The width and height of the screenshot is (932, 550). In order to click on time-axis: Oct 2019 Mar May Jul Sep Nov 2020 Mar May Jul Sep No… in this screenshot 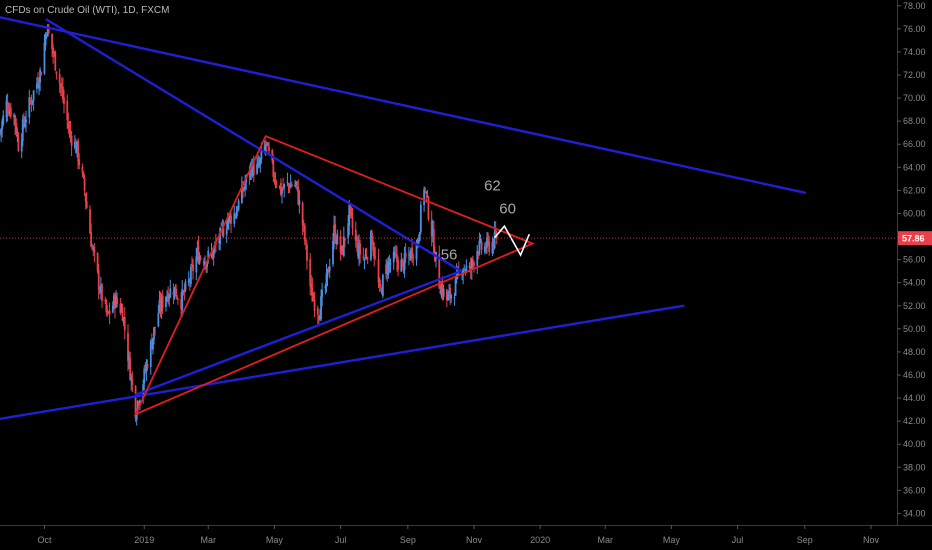, I will do `click(466, 535)`.